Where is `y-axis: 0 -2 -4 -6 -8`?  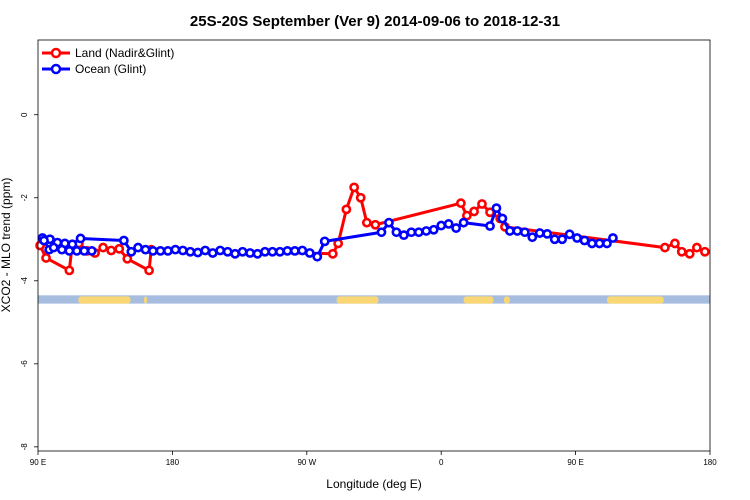
y-axis: 0 -2 -4 -6 -8 is located at coordinates (29, 281).